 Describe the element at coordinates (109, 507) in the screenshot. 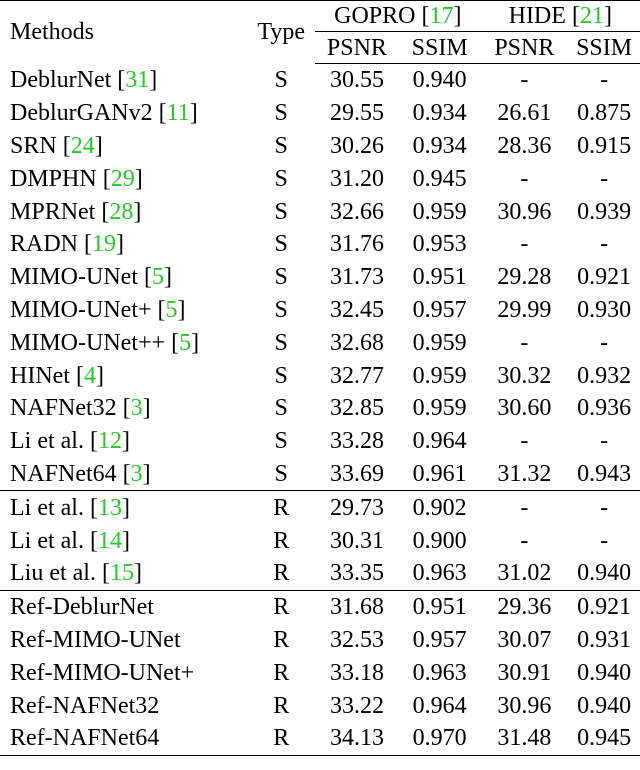

I see `citation-link: 13` at that location.